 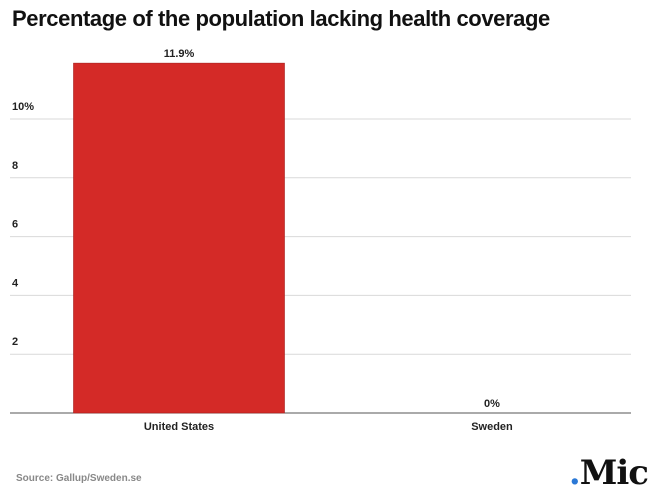 What do you see at coordinates (79, 478) in the screenshot?
I see `source-note: Source: Gallup/Sweden.se` at bounding box center [79, 478].